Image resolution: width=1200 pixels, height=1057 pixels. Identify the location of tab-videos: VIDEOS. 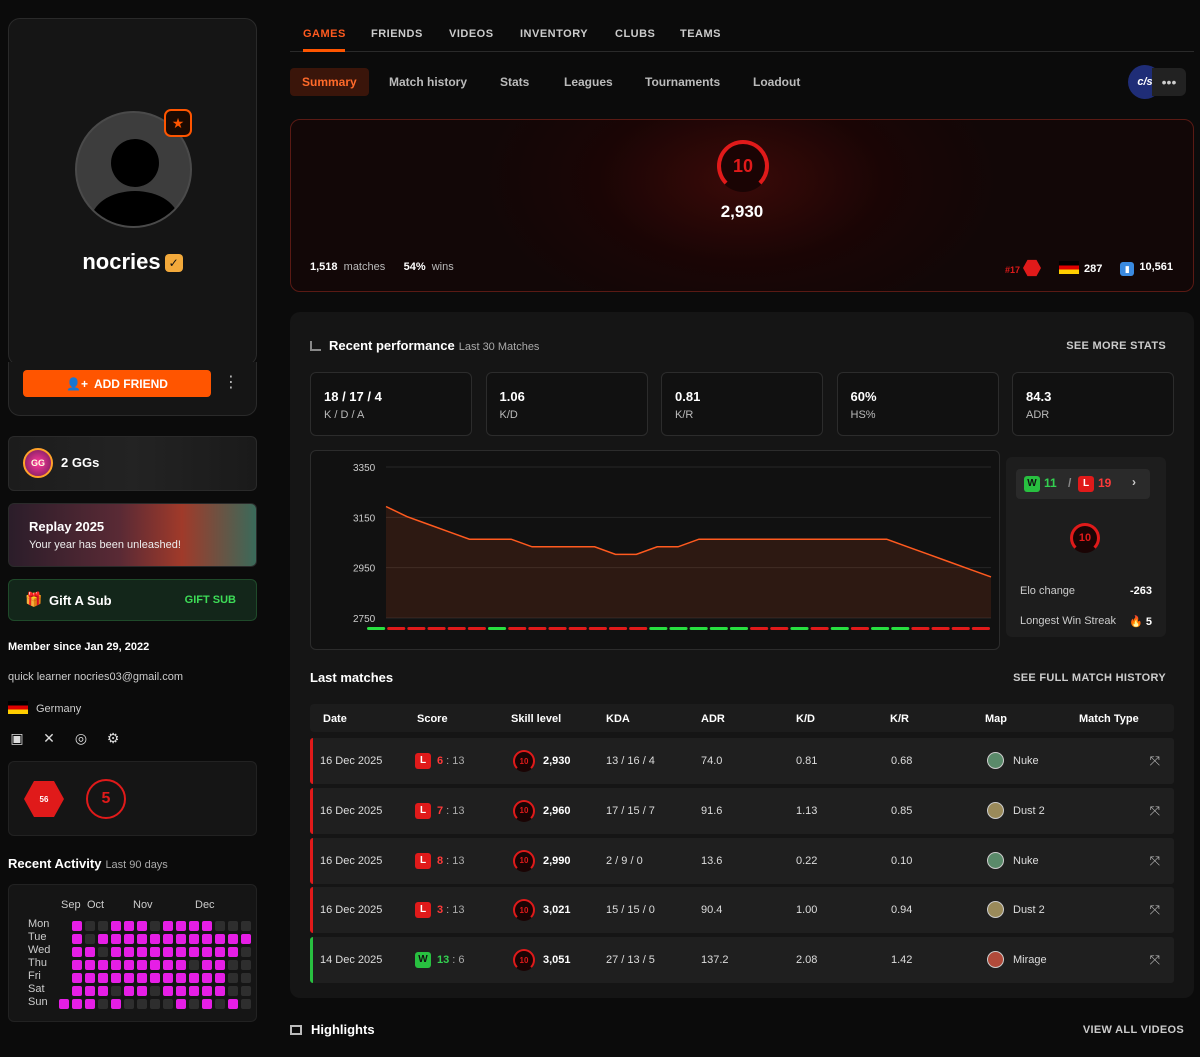
(471, 34).